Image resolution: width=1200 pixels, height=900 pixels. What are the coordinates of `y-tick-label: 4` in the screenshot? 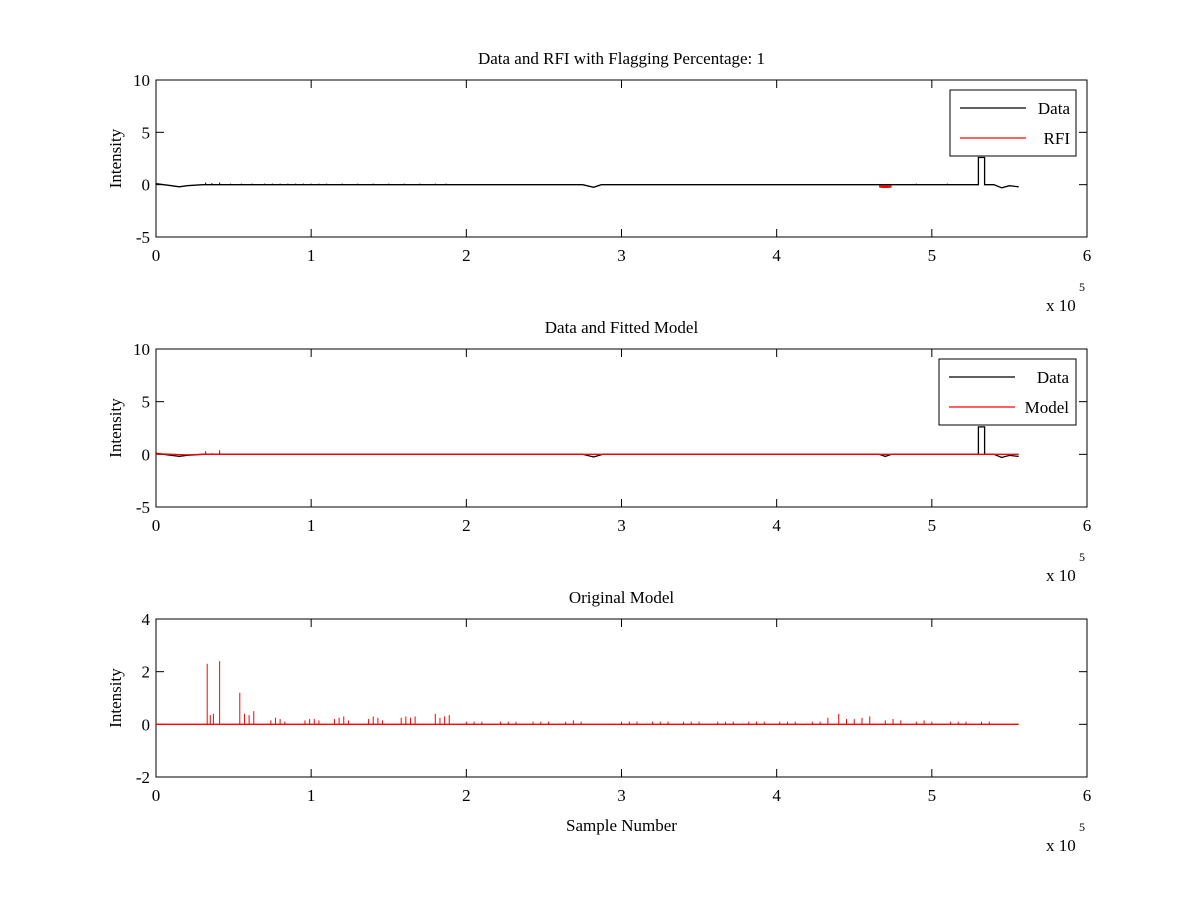 It's located at (146, 619).